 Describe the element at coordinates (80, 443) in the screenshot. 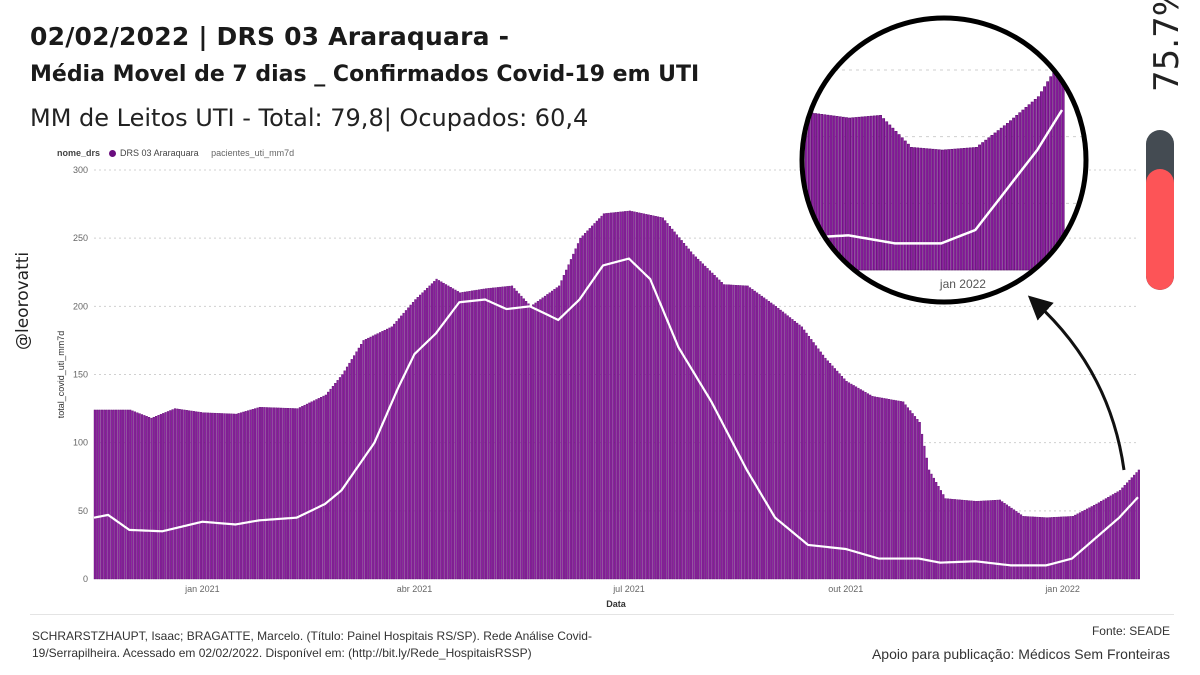

I see `y-tick-label: 100` at that location.